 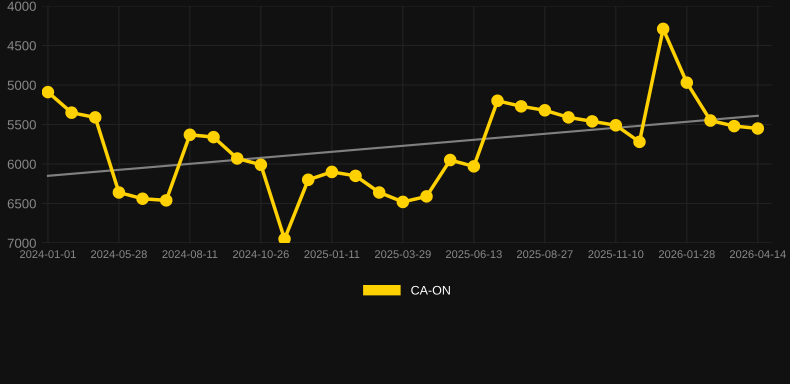 I want to click on x-tick-label: 2024-01-01, so click(x=48, y=254).